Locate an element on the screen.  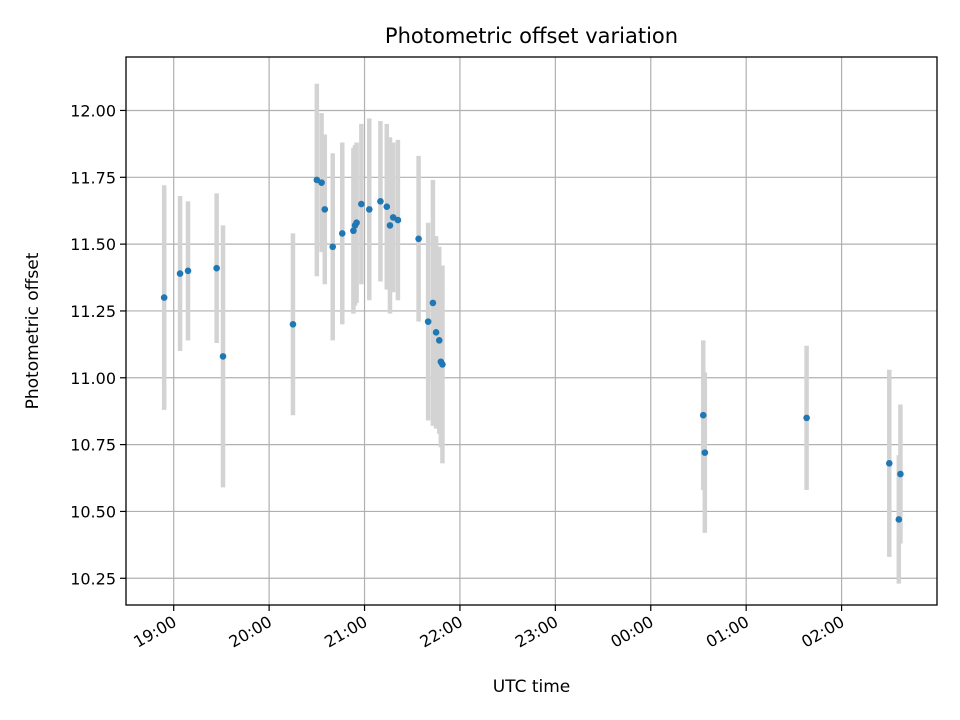
y-tick-label: 11.25 is located at coordinates (93, 311).